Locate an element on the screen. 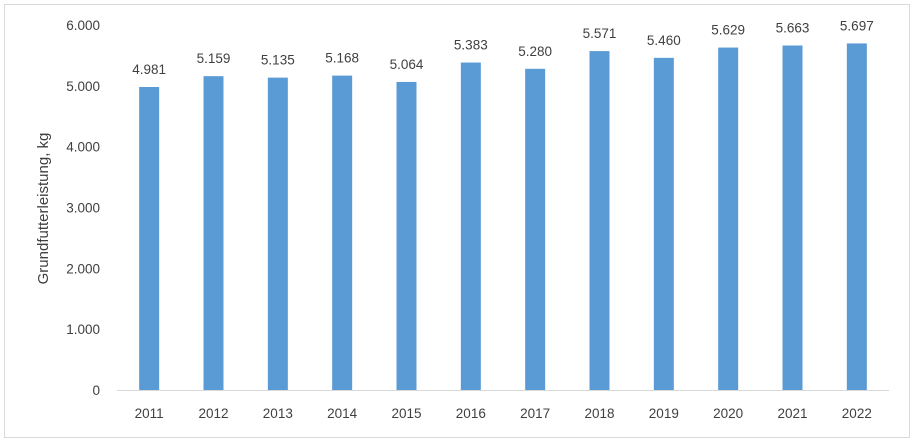  y-tick-label: 2.000 is located at coordinates (83, 268).